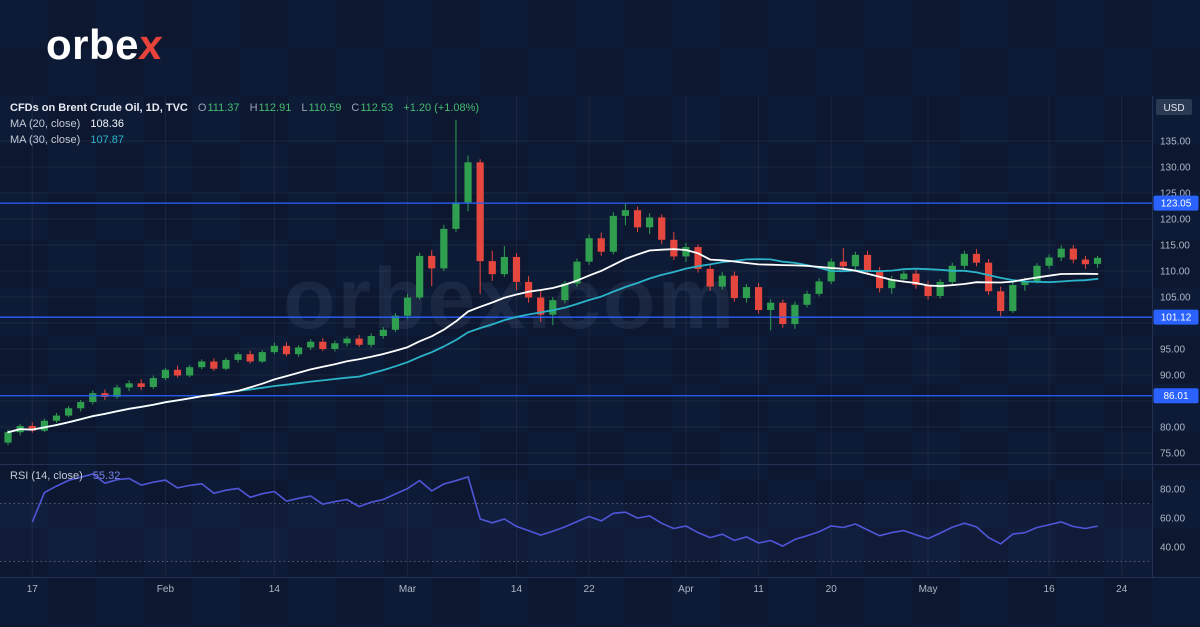  I want to click on time-axis-labels: 17 Feb 14 Mar 14 22 Apr 11 20 May 16 24, so click(577, 589).